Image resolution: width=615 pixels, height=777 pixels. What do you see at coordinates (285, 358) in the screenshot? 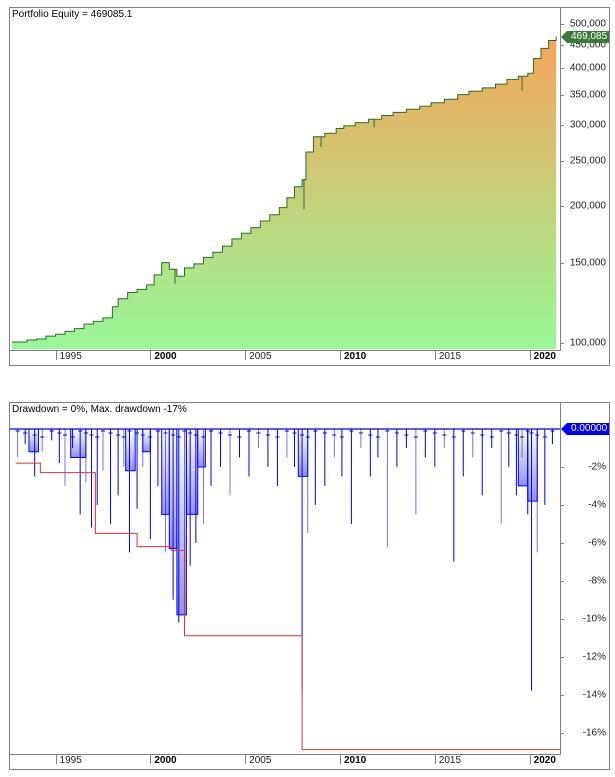
I see `equity-x-axis: 1995 2000 2005 2010 2015 2020` at bounding box center [285, 358].